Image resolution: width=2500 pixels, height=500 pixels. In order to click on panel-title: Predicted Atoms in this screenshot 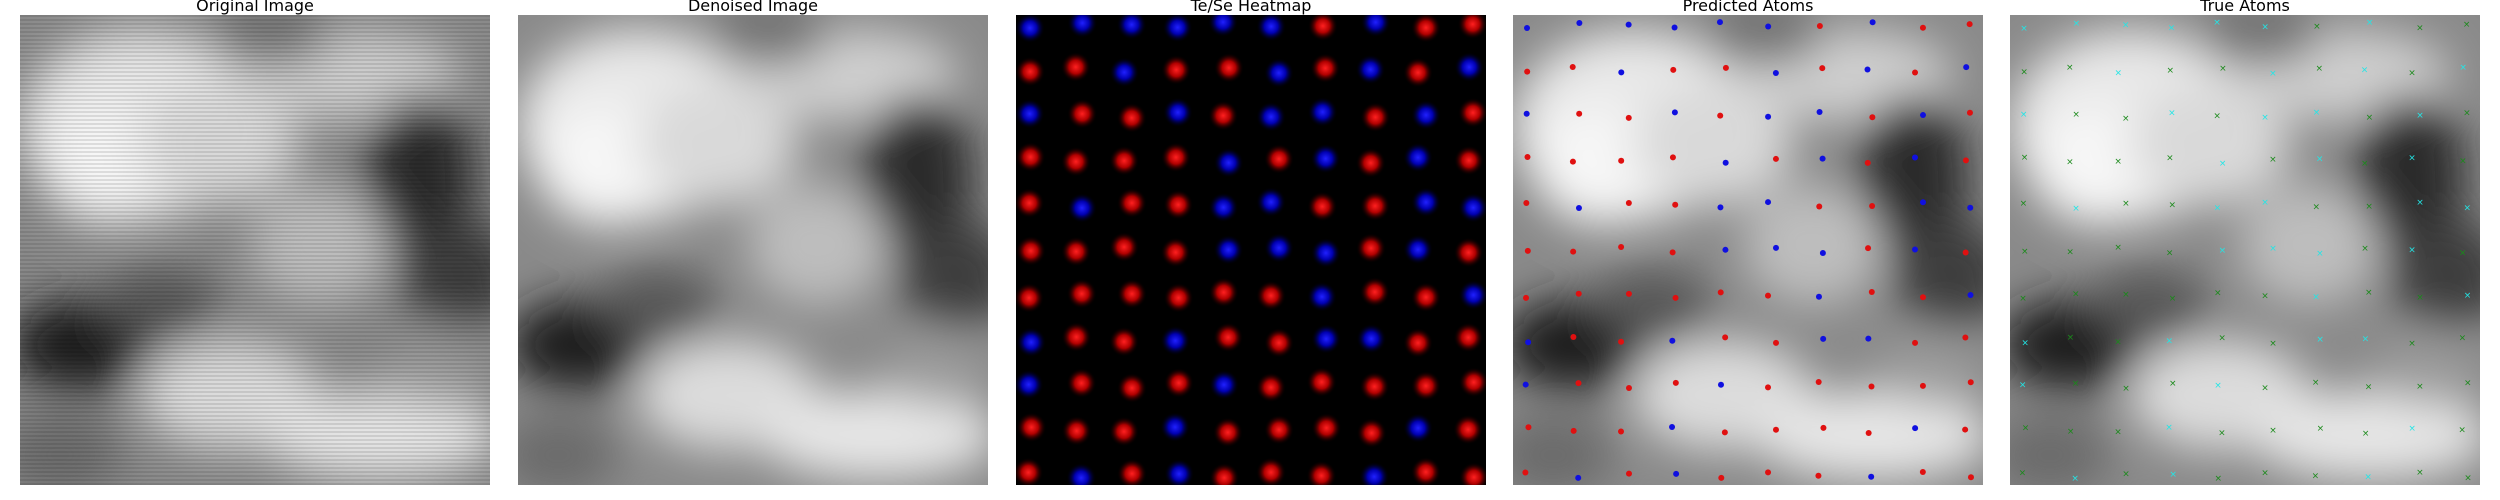, I will do `click(1748, 7)`.